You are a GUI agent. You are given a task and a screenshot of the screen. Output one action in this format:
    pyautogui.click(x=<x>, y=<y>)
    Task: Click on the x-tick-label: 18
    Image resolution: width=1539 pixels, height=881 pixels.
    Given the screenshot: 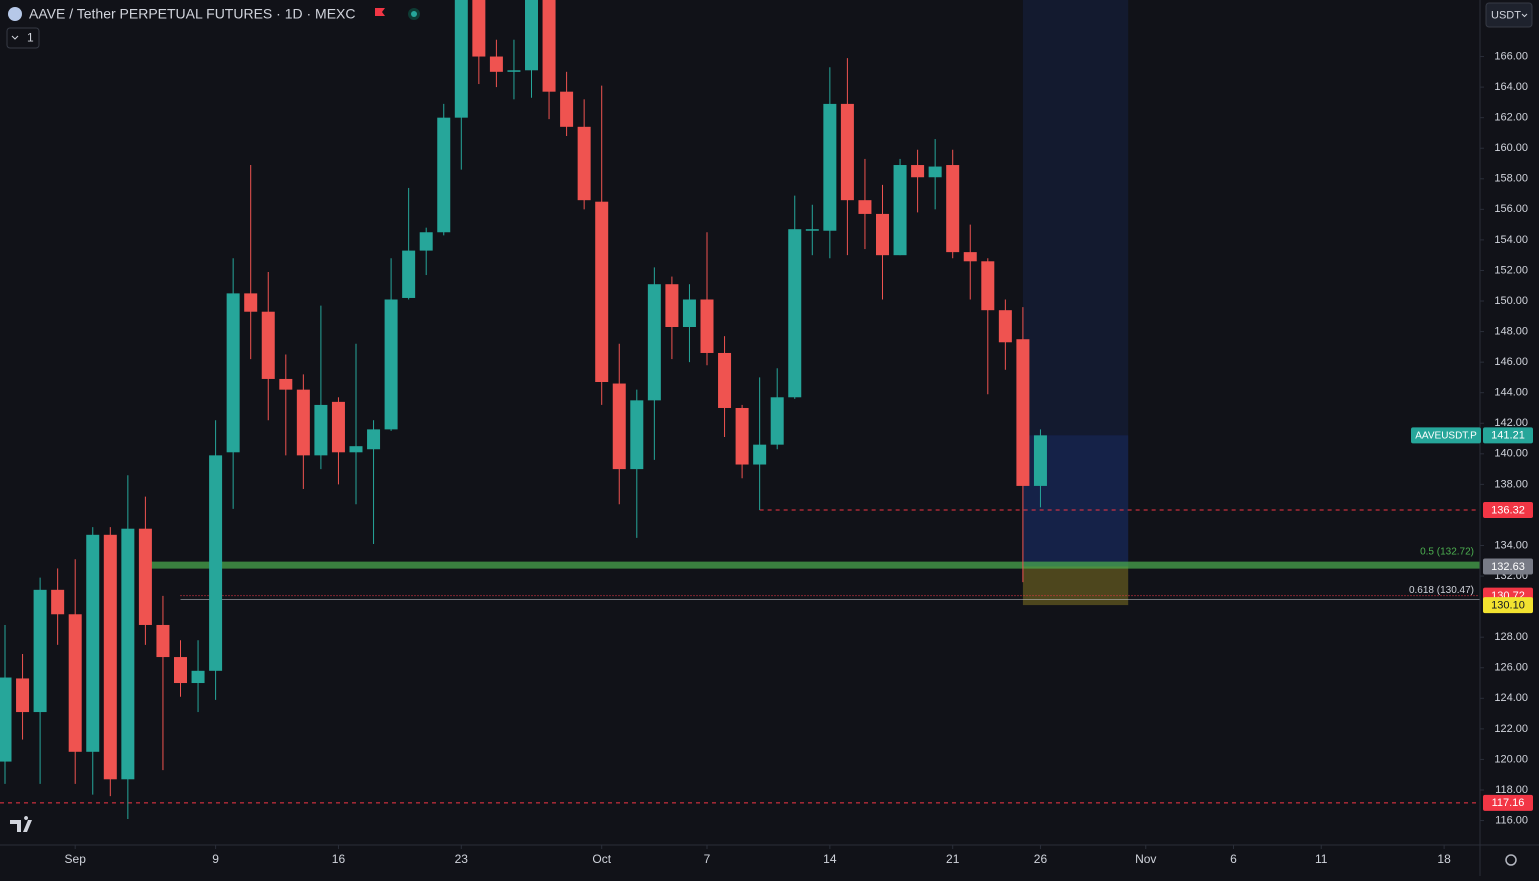 What is the action you would take?
    pyautogui.click(x=1444, y=859)
    